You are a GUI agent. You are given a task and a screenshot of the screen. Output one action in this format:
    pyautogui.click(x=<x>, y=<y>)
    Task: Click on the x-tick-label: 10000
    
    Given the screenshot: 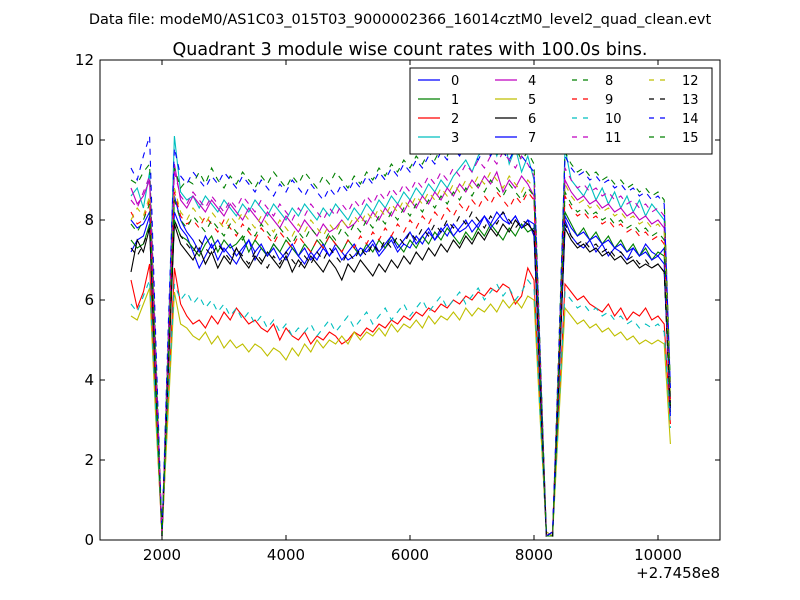 What is the action you would take?
    pyautogui.click(x=658, y=555)
    